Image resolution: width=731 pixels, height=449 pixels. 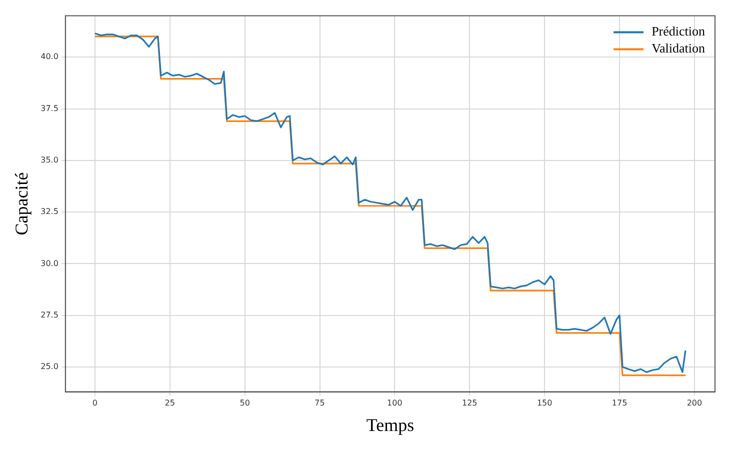 What do you see at coordinates (49, 57) in the screenshot?
I see `y-tick-label: 40.0` at bounding box center [49, 57].